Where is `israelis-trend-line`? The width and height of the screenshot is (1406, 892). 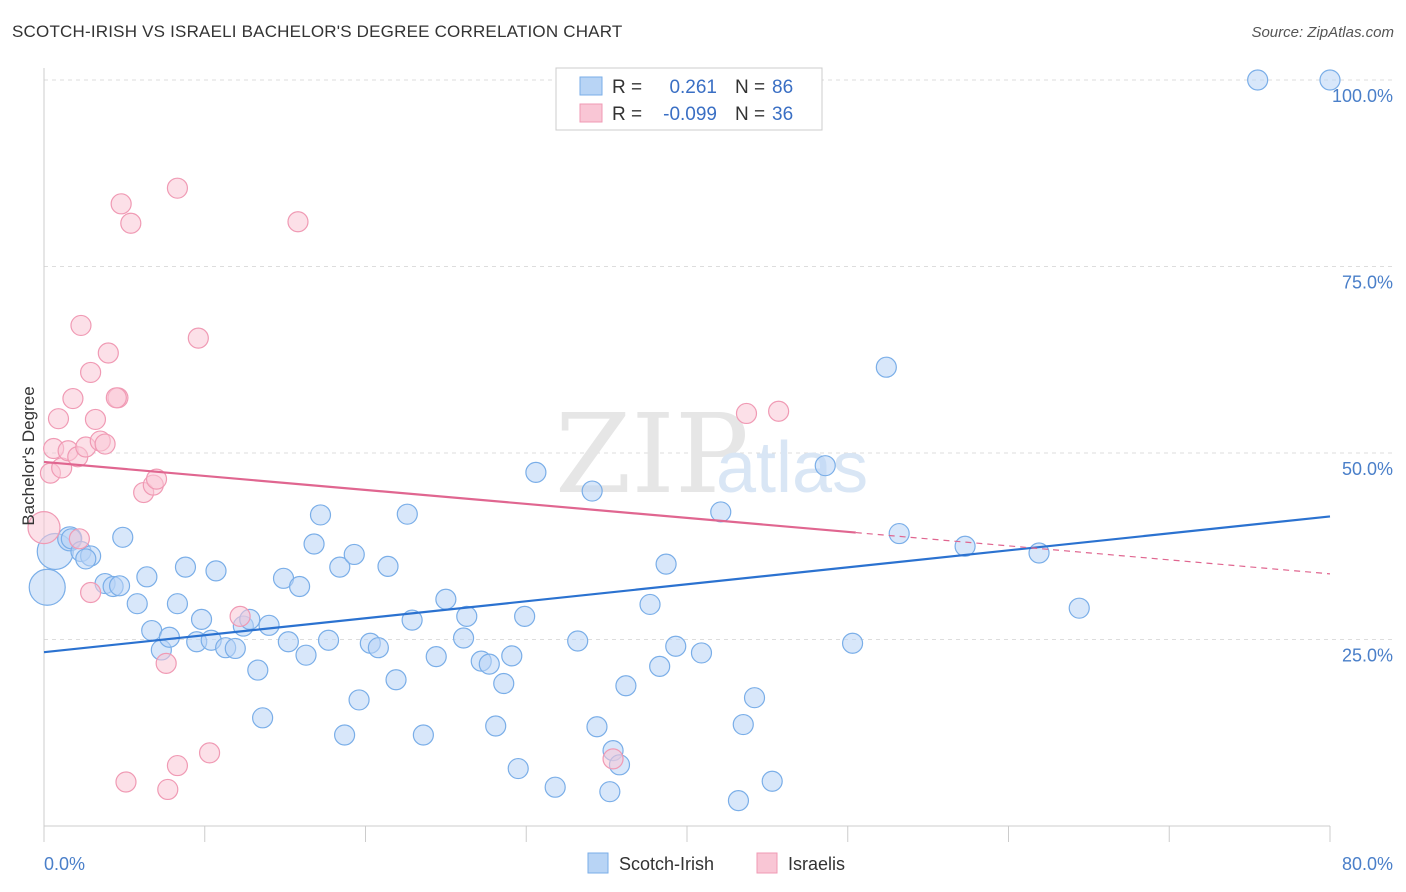
israelis-trend-line is located at coordinates (449, 497).